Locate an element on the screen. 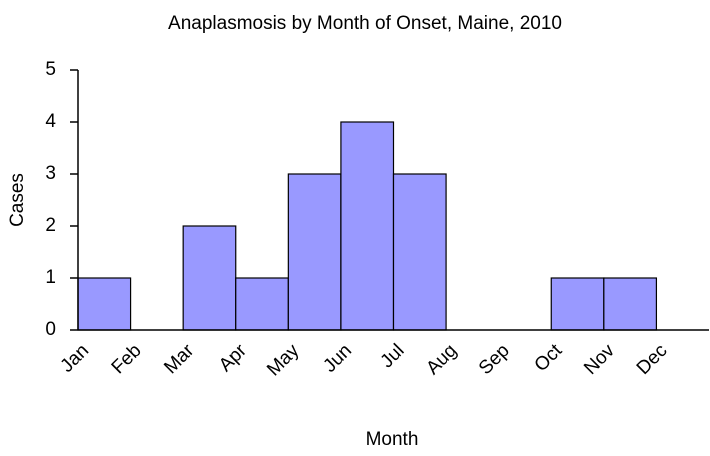 The image size is (710, 456). x-tick-label: Jun is located at coordinates (337, 358).